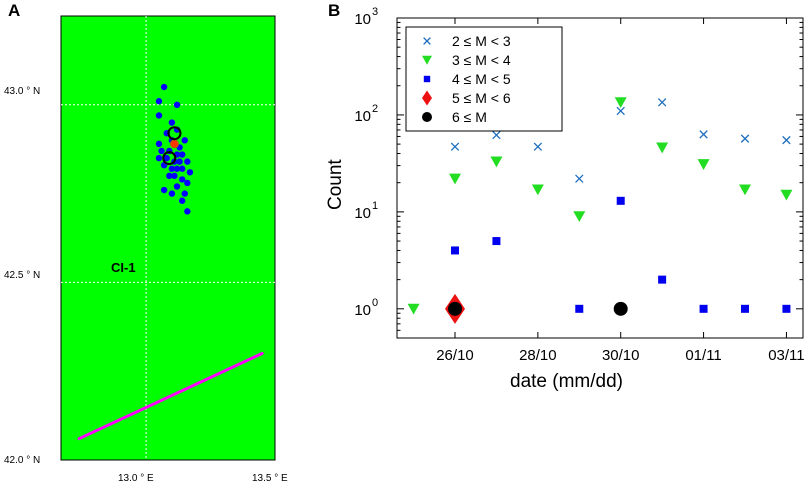 The image size is (809, 494). Describe the element at coordinates (427, 117) in the screenshot. I see `legend-marker-circle` at that location.